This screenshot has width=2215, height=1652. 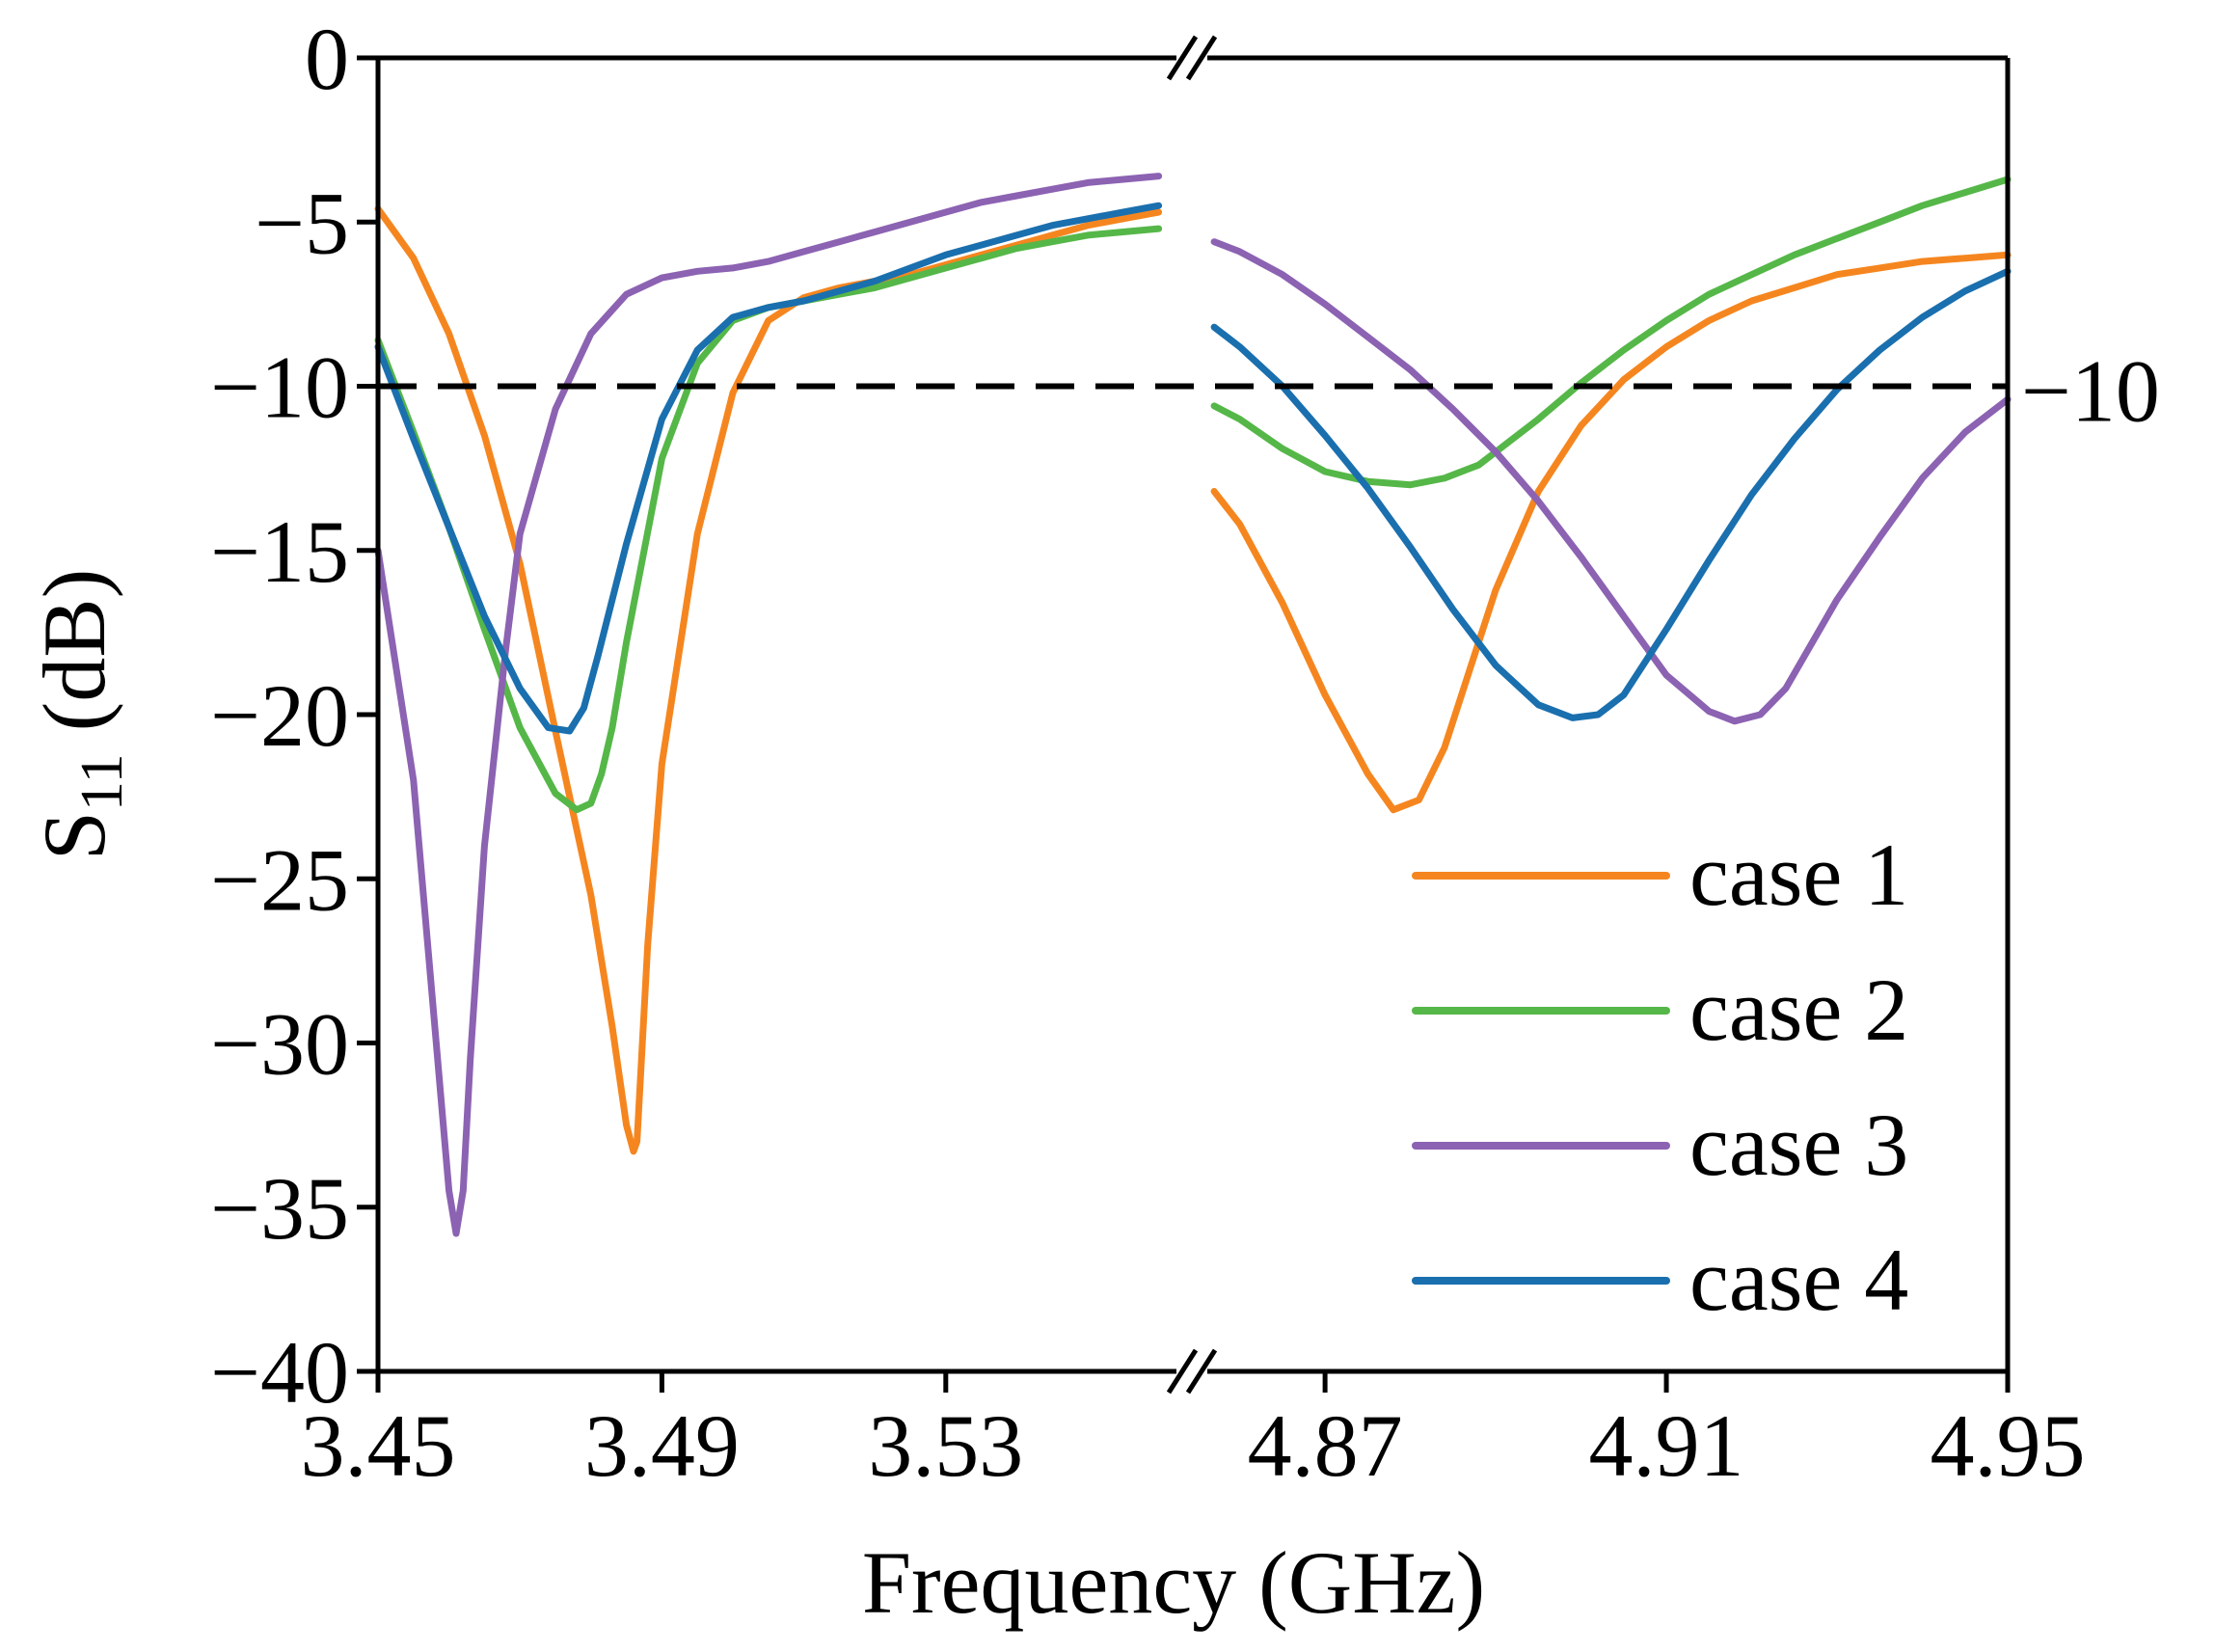 I want to click on y-tick-label: −30, so click(x=280, y=1044).